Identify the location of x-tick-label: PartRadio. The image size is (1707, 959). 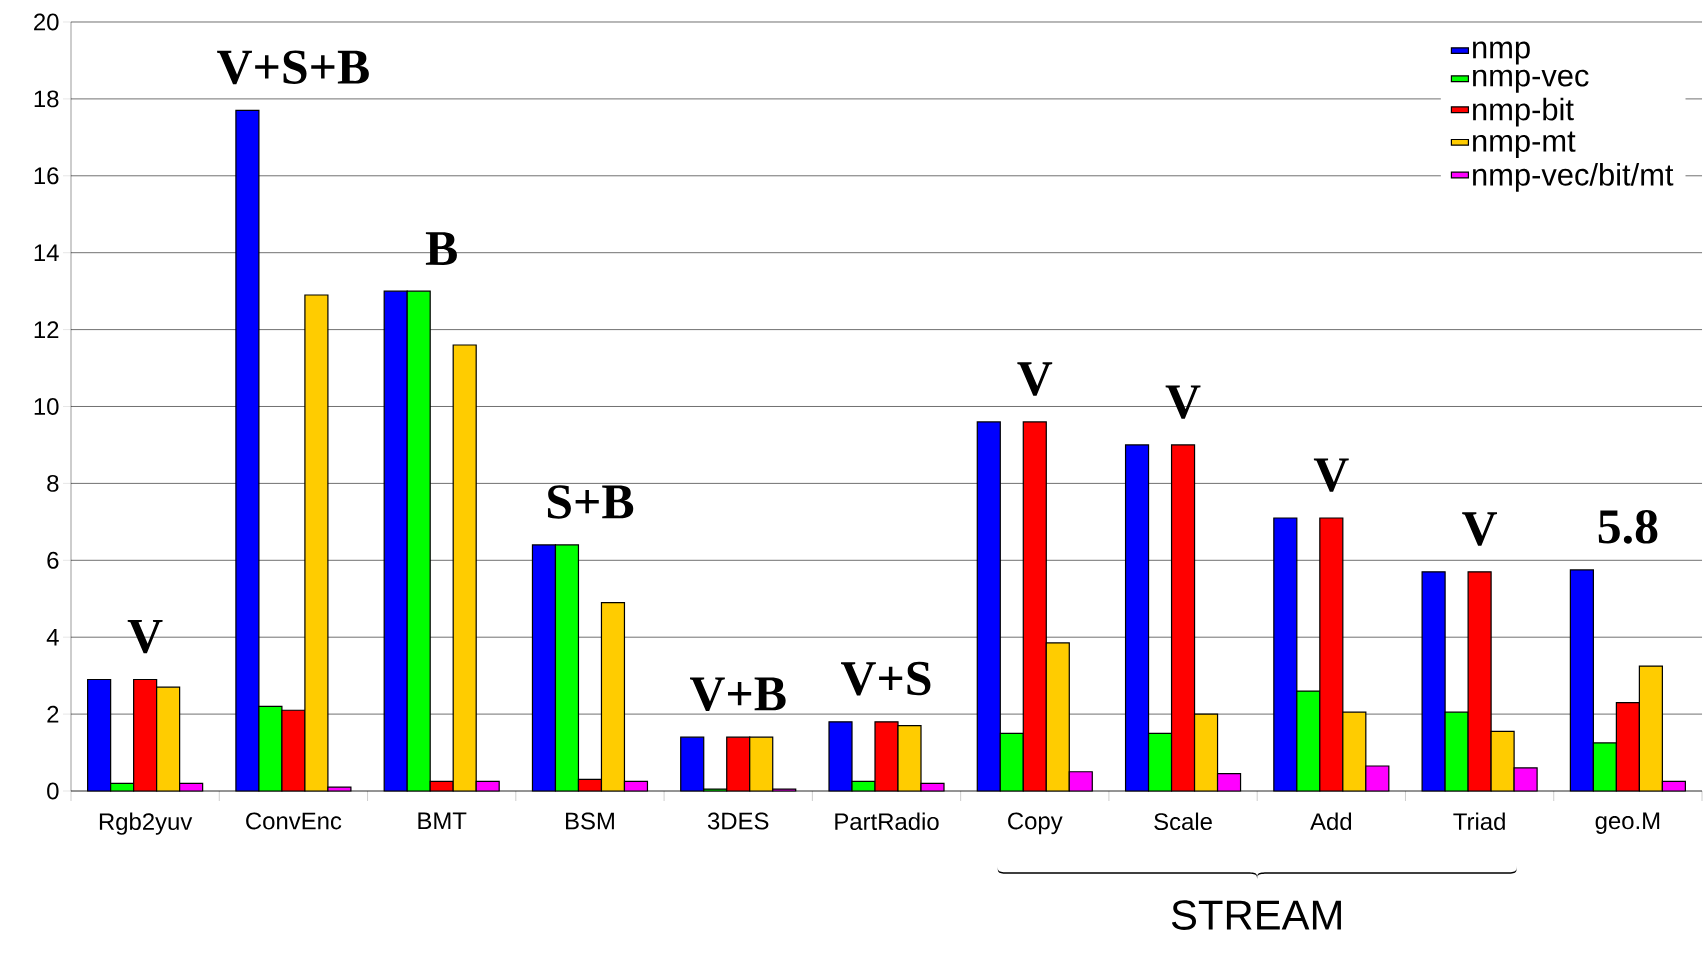
(887, 821).